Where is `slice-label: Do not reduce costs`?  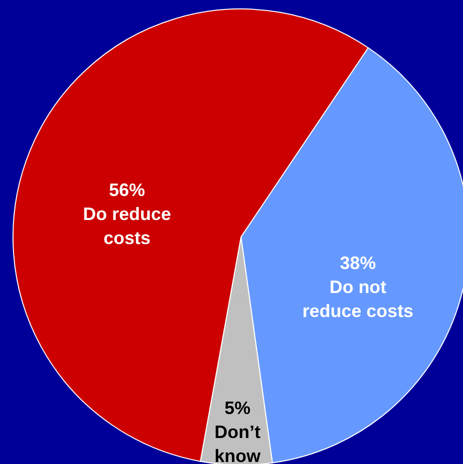
slice-label: Do not reduce costs is located at coordinates (358, 298).